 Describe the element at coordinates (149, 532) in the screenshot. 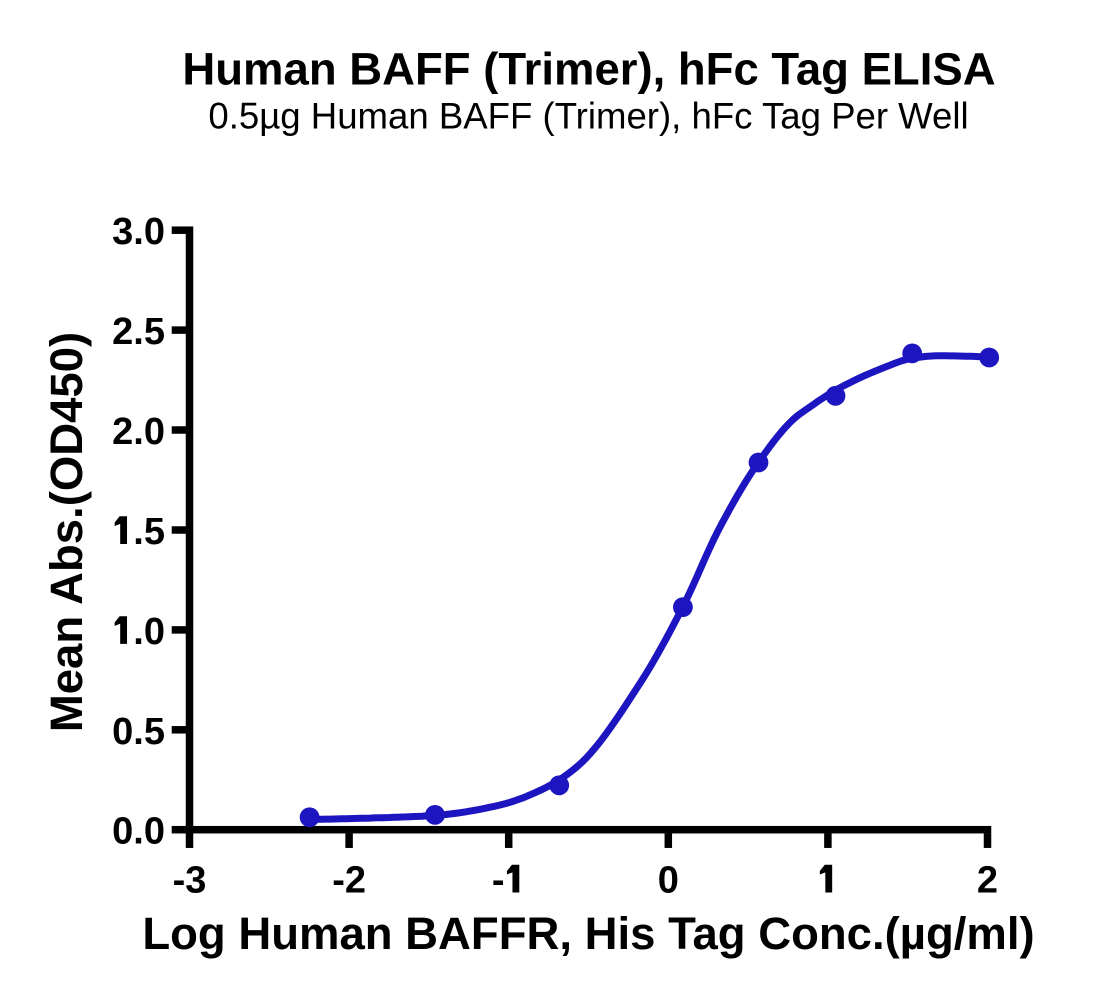

I see `svg-text: .5` at that location.